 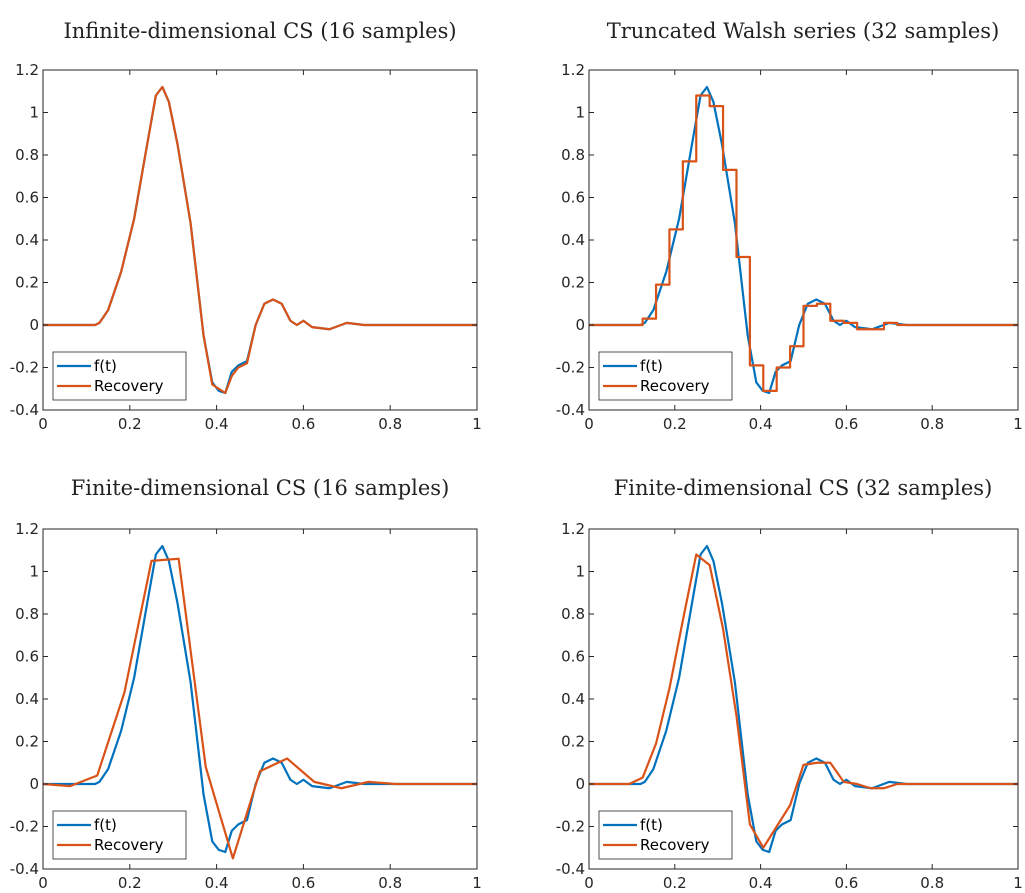 What do you see at coordinates (803, 31) in the screenshot?
I see `chart-title: Truncated Walsh series (32 samples)` at bounding box center [803, 31].